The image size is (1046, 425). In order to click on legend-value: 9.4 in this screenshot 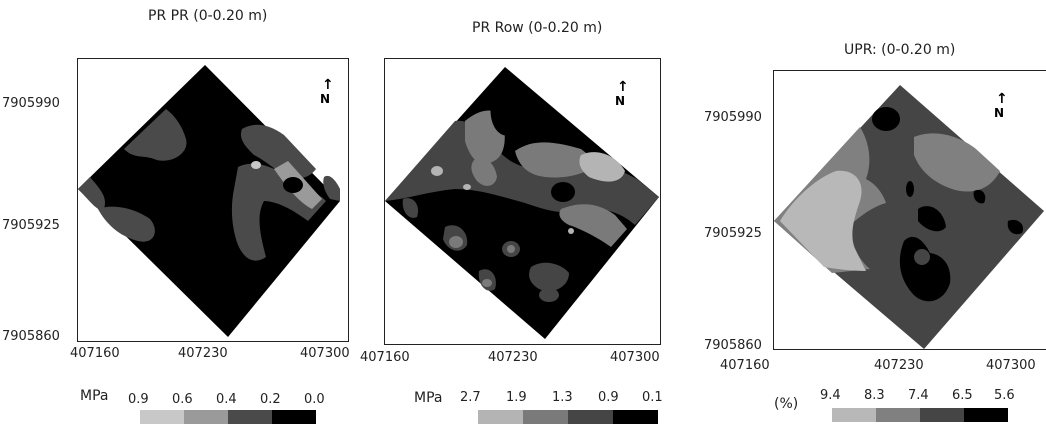, I will do `click(830, 395)`.